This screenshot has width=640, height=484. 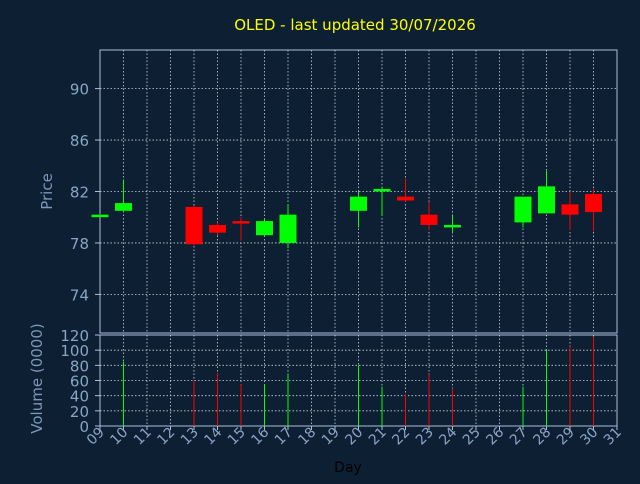 I want to click on day-tick-label: 16, so click(x=260, y=436).